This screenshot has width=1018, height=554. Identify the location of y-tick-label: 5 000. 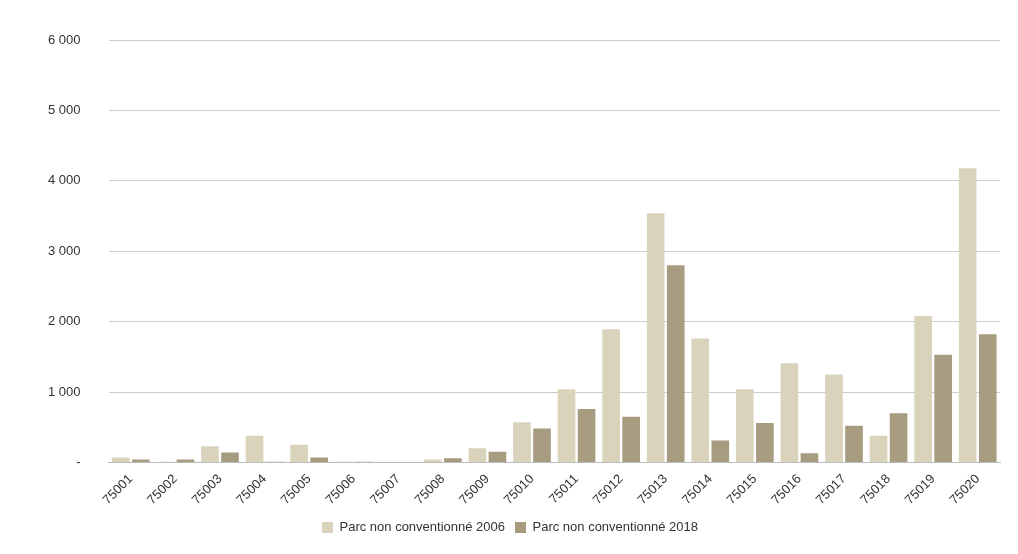
(64, 109).